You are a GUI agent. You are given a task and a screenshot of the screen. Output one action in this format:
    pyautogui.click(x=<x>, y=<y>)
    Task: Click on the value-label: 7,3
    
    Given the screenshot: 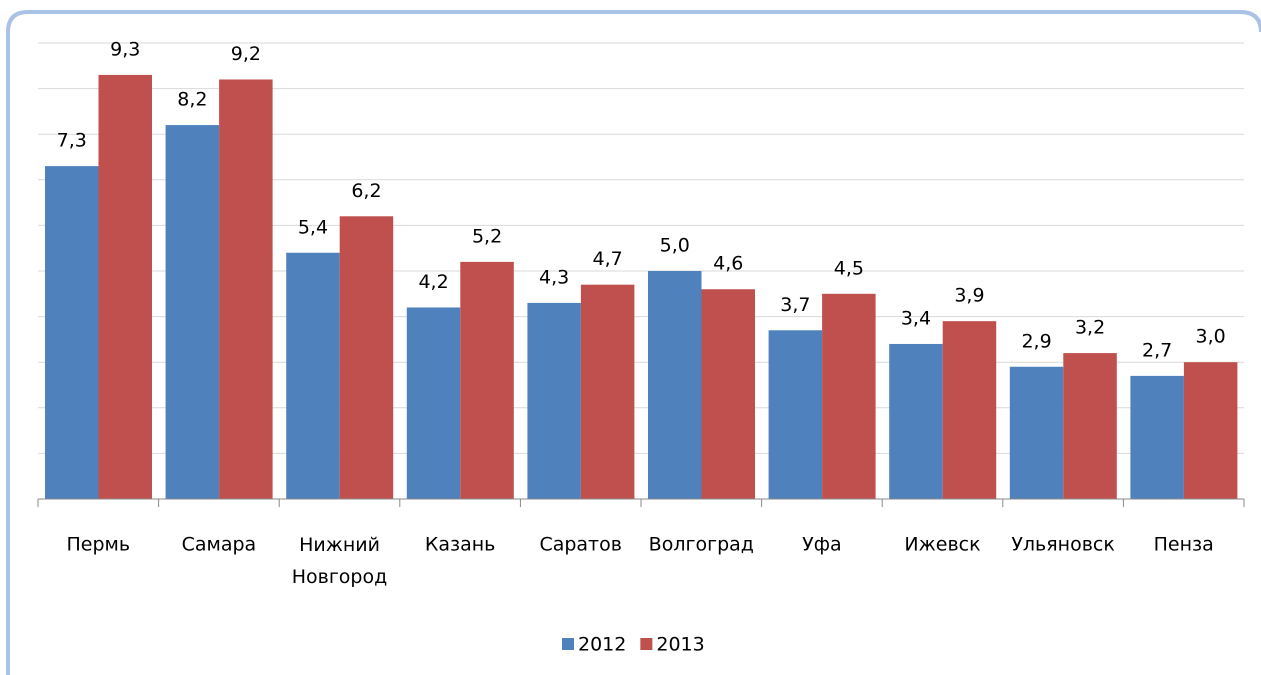 What is the action you would take?
    pyautogui.click(x=72, y=141)
    